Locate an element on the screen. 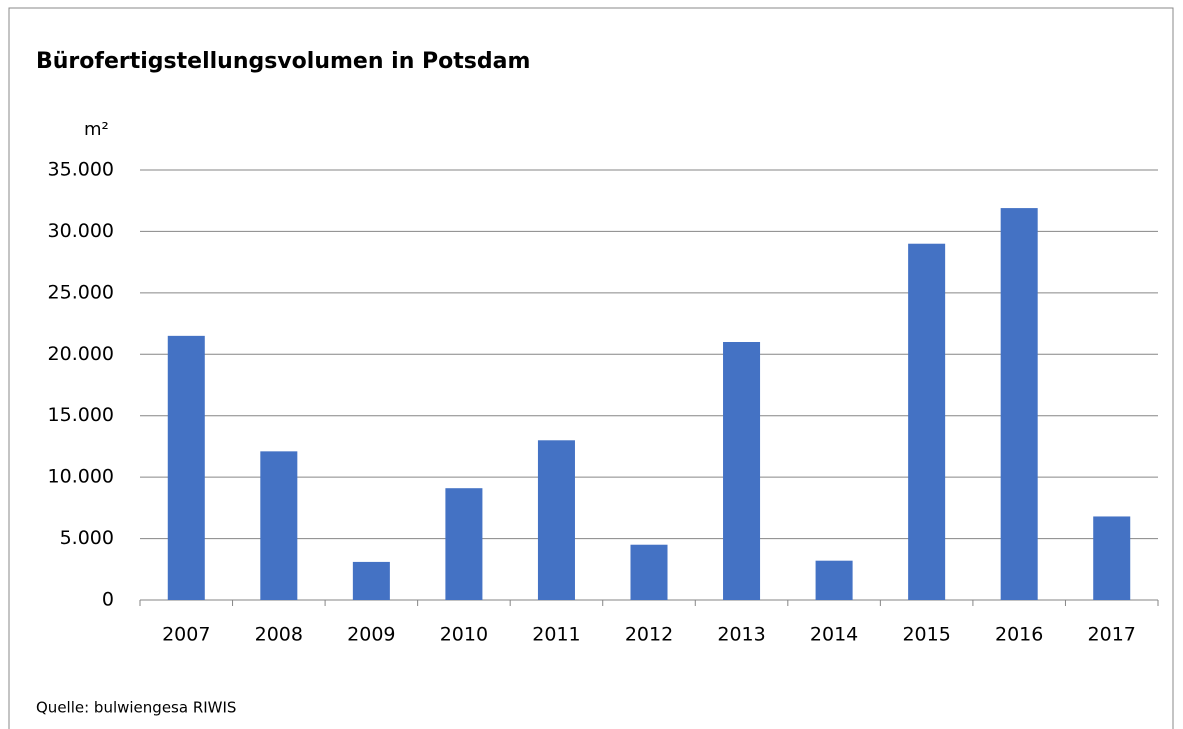 Image resolution: width=1183 pixels, height=729 pixels. y-tick-label: 25.000 is located at coordinates (81, 292).